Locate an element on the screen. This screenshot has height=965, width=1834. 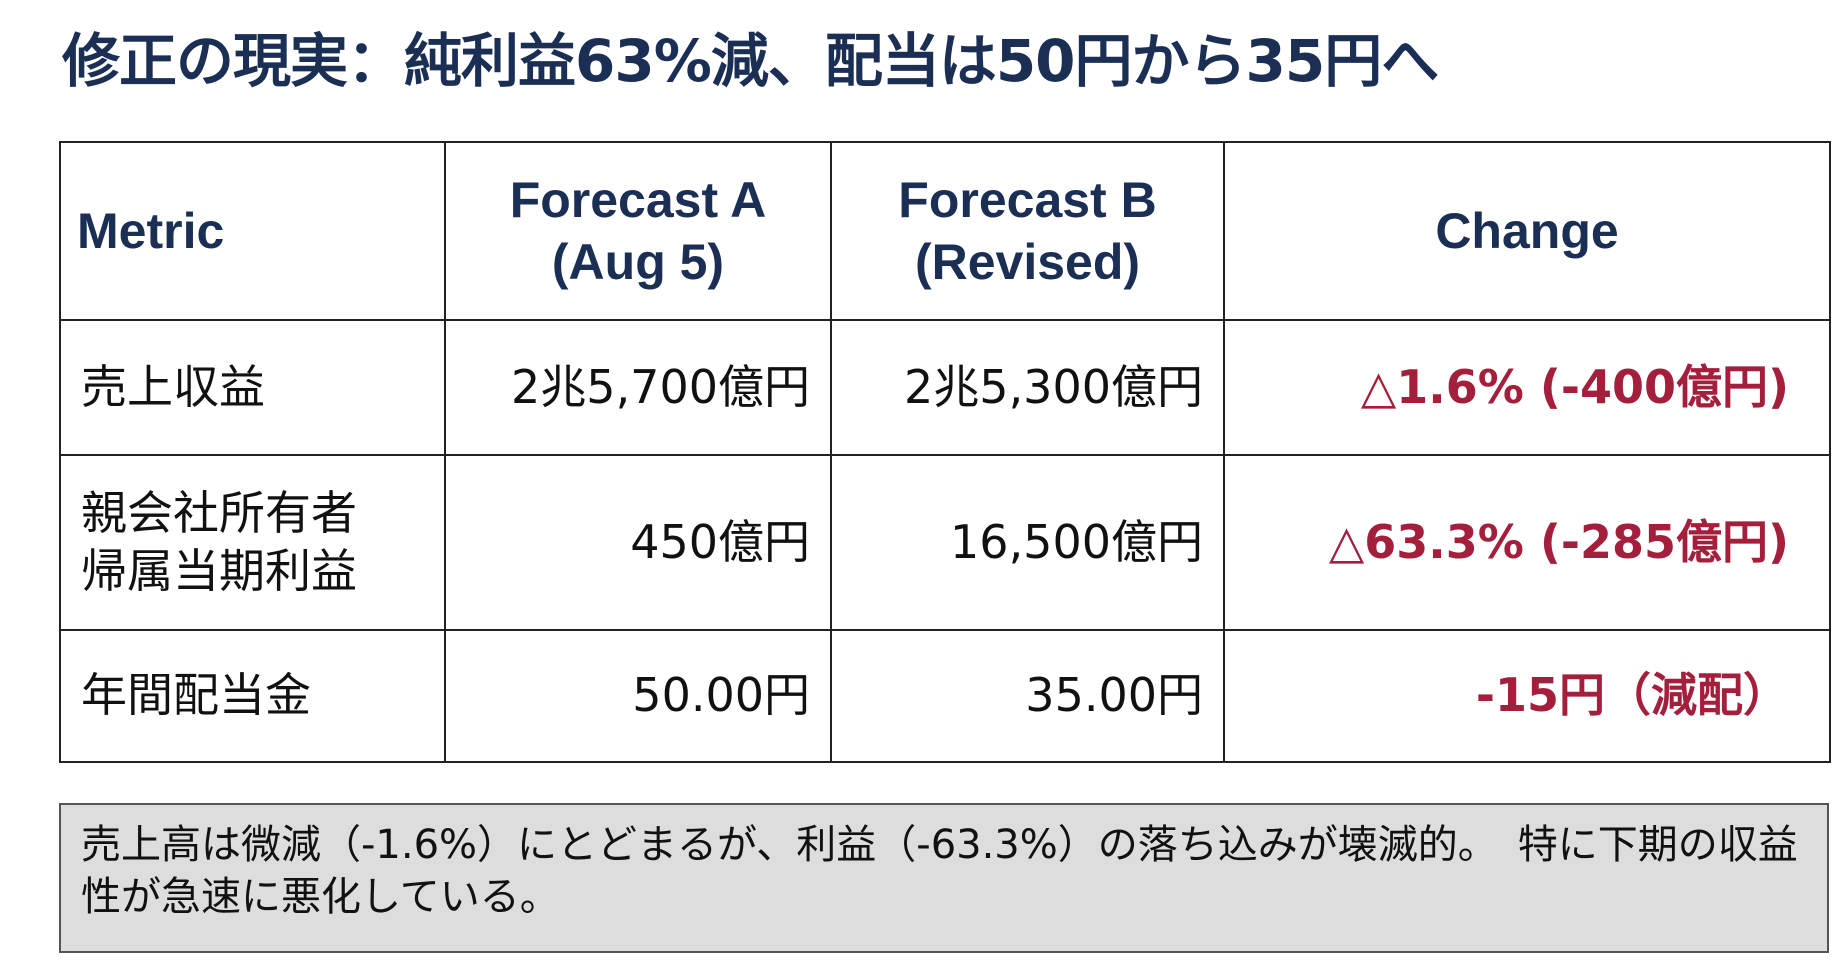
metric-cell: 年間配当金 is located at coordinates (252, 696).